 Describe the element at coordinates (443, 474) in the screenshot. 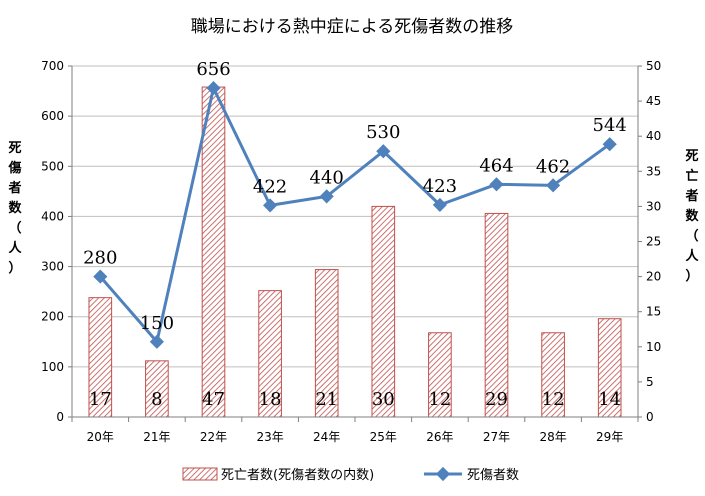

I see `legend-line-marker` at that location.